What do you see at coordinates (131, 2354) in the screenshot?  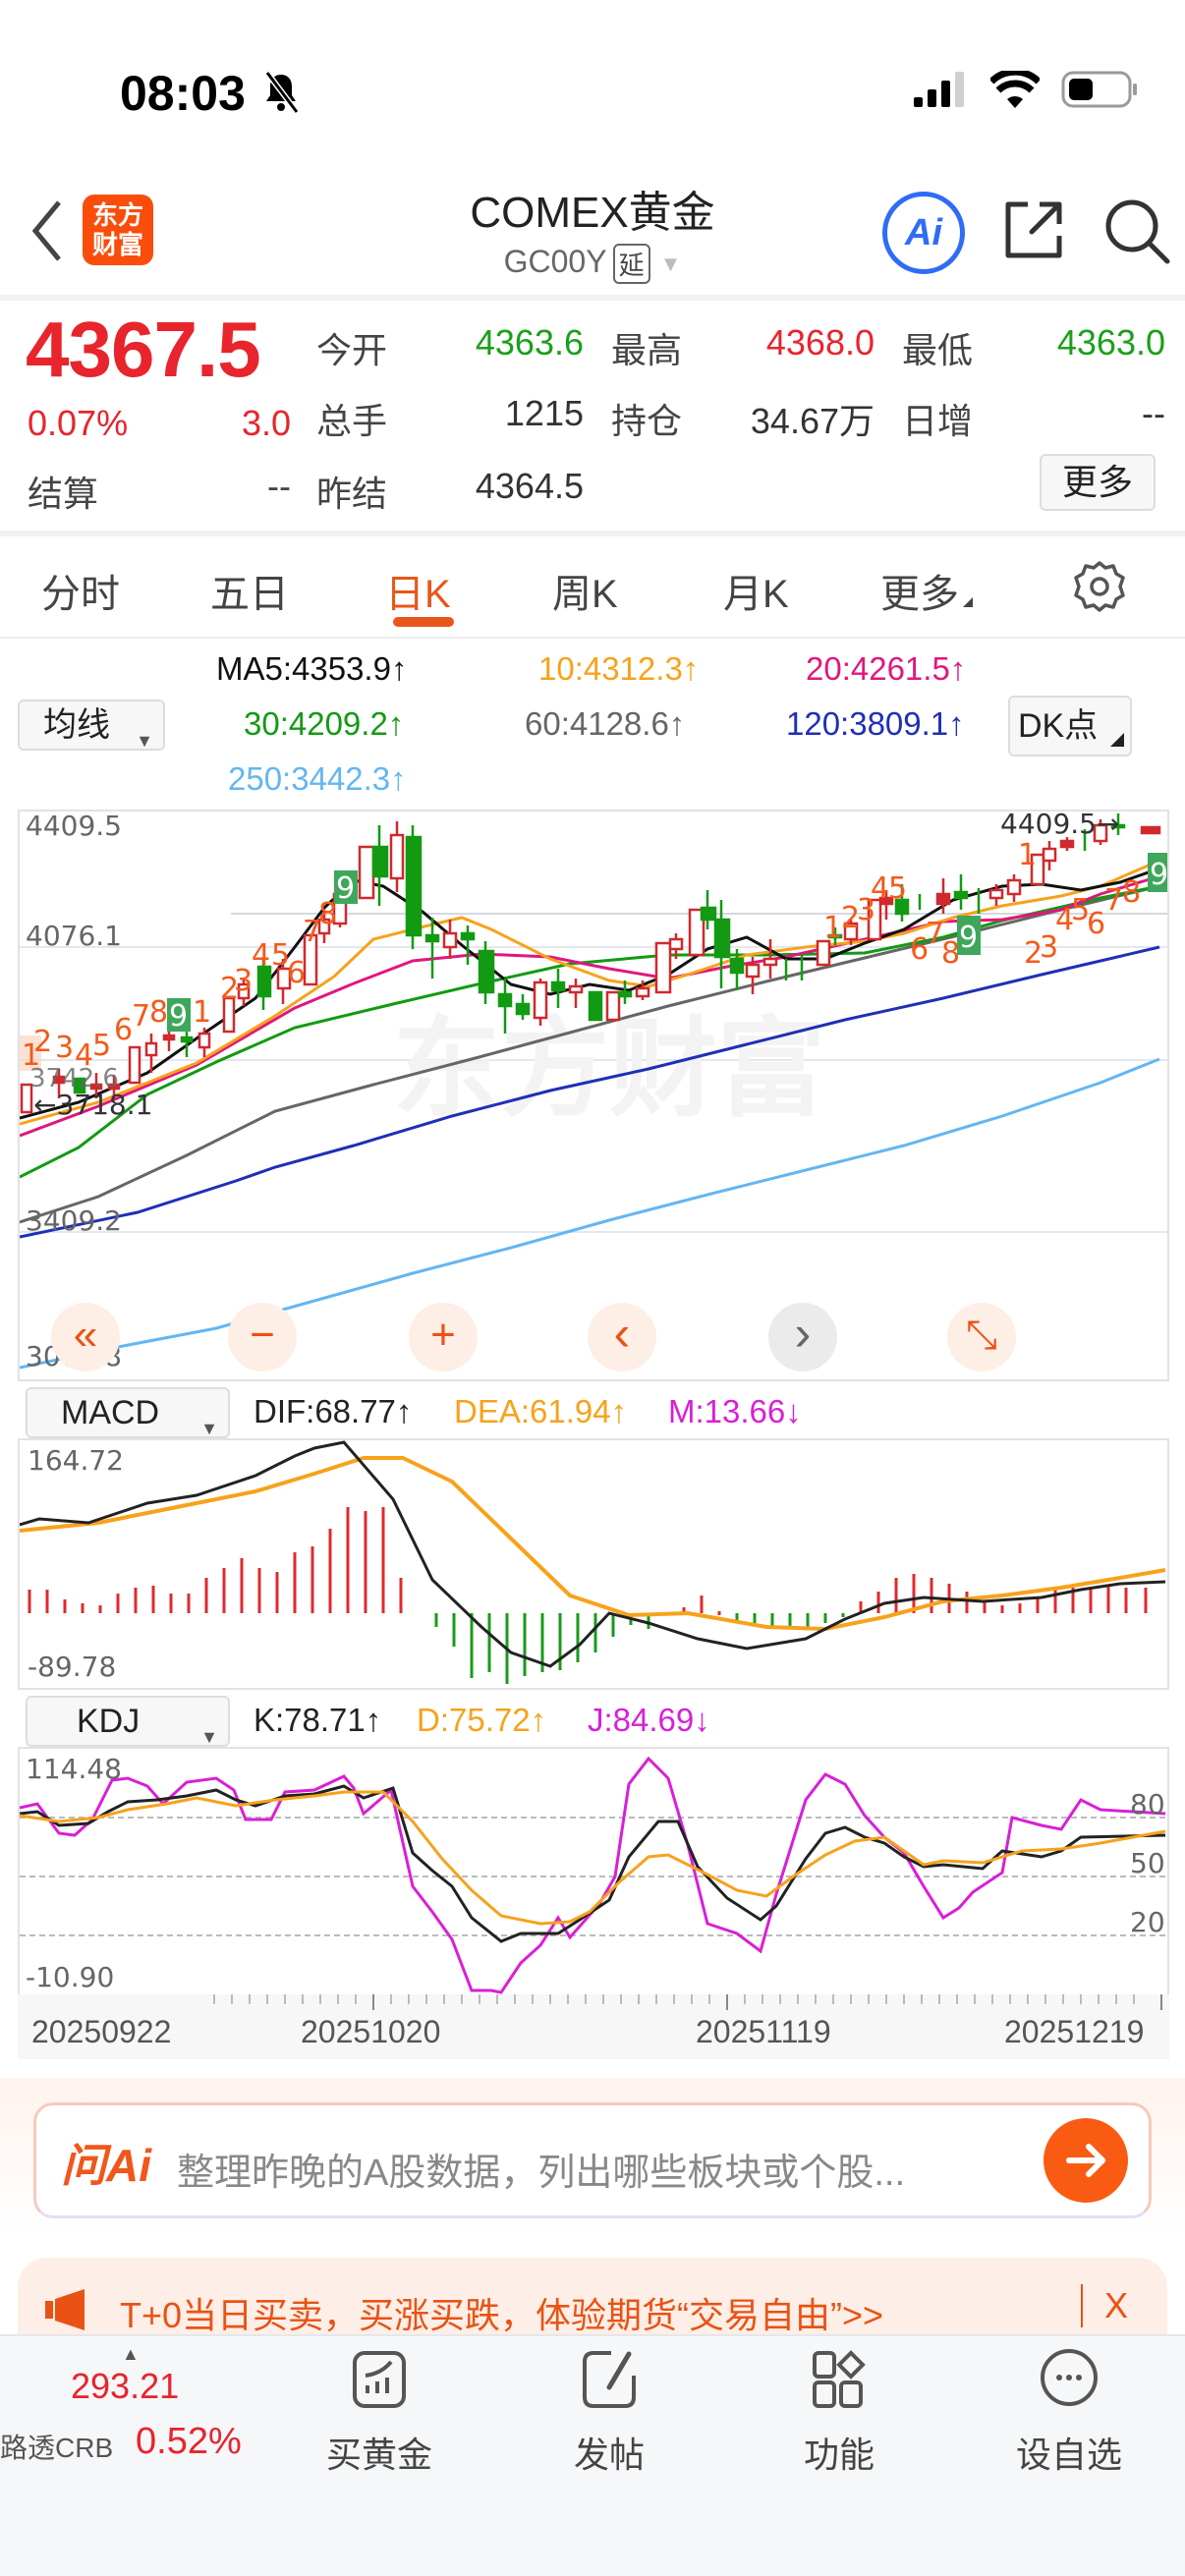 I see `index-up-arrow-icon: ▲` at bounding box center [131, 2354].